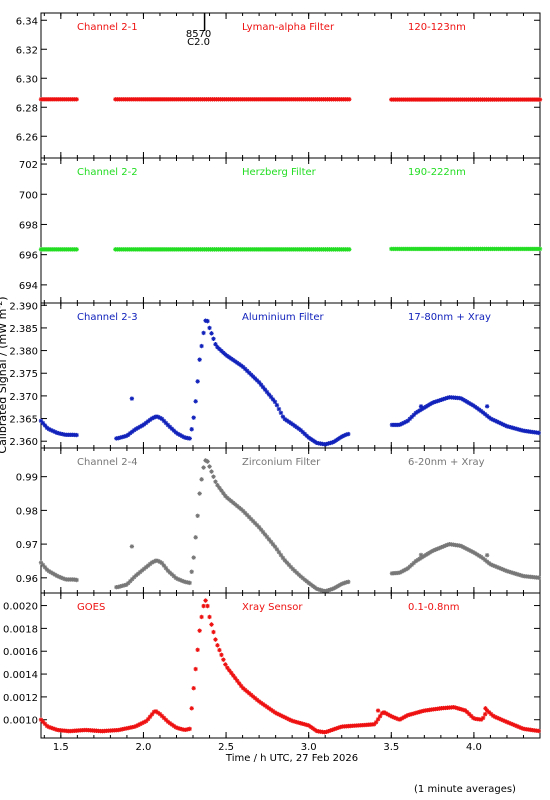  What do you see at coordinates (4, 381) in the screenshot?
I see `y-axis-label-text: Calibrated Signal / (mW m` at bounding box center [4, 381].